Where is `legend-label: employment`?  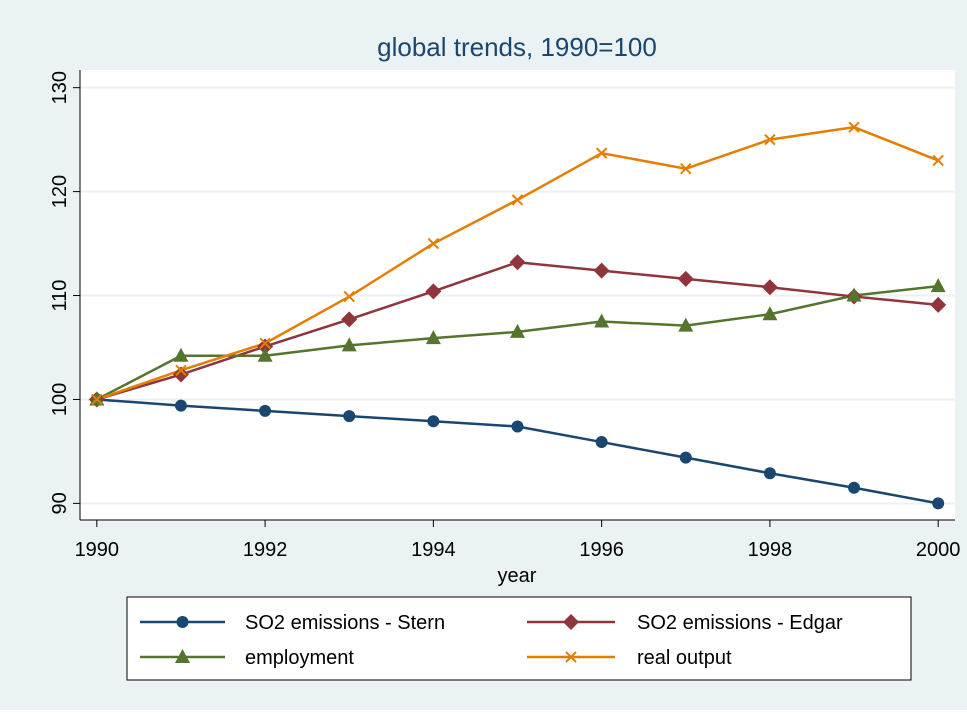
legend-label: employment is located at coordinates (299, 658).